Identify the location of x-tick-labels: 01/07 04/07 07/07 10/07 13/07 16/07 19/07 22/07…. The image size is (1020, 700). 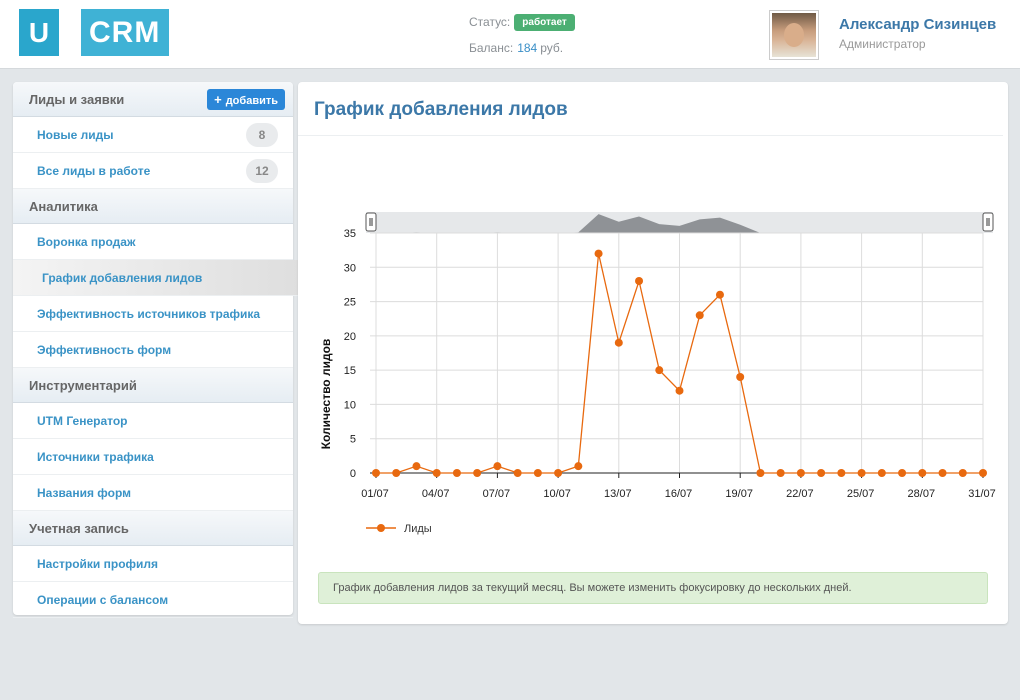
(678, 494).